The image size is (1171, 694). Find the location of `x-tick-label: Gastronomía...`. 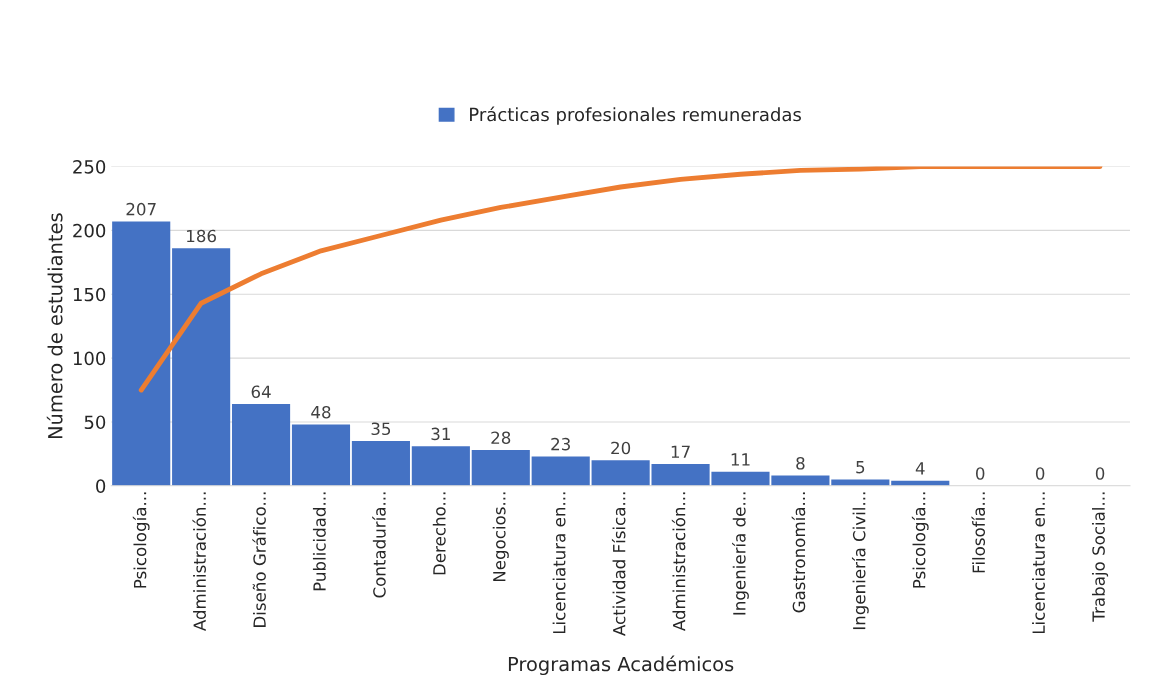

x-tick-label: Gastronomía... is located at coordinates (798, 552).